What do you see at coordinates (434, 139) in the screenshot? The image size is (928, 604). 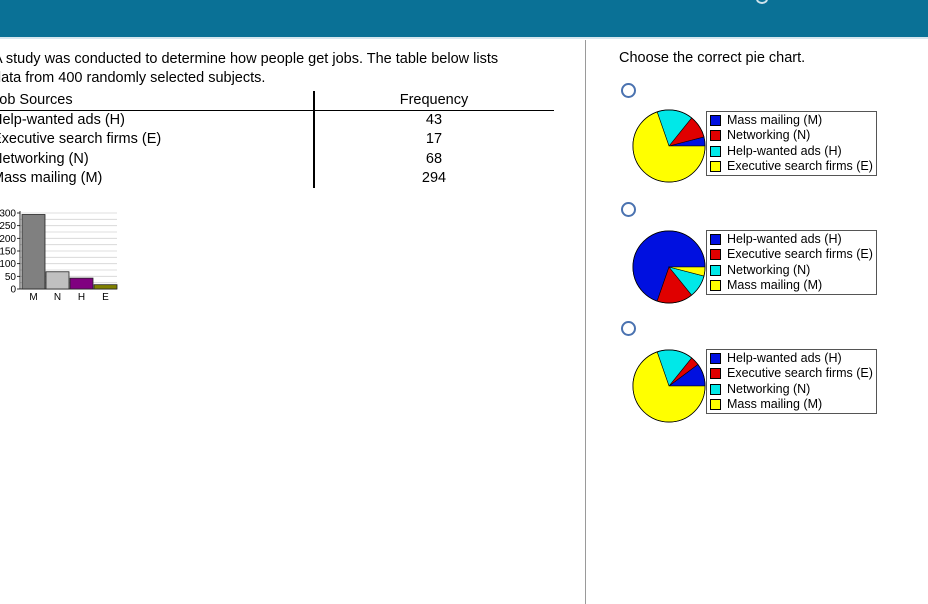 I see `table-cell-frequency: 17` at bounding box center [434, 139].